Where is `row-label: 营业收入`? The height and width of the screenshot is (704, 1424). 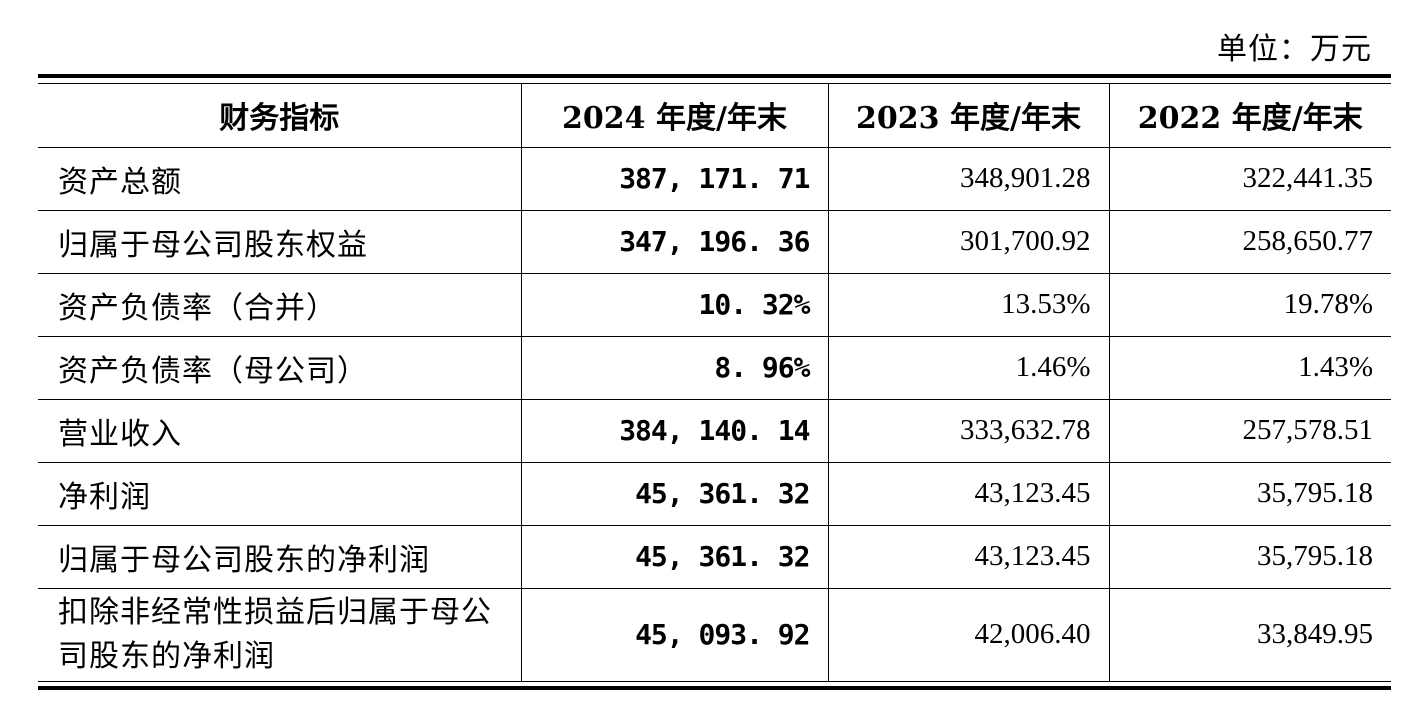 row-label: 营业收入 is located at coordinates (279, 431).